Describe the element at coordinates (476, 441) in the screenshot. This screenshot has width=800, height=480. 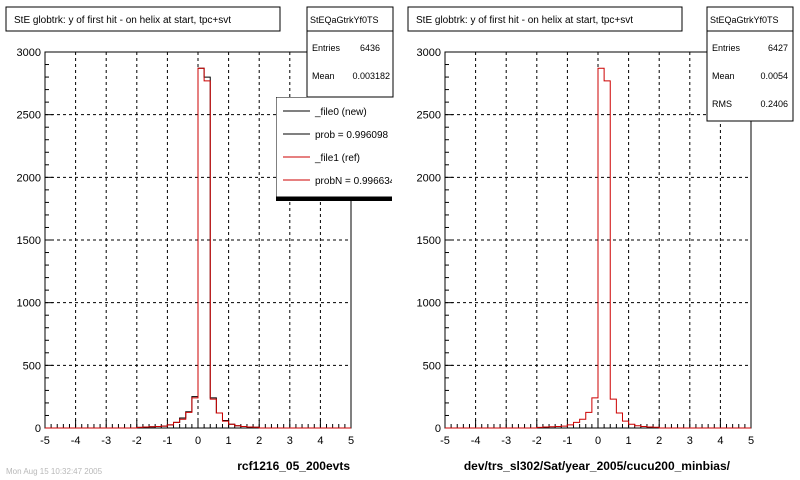
I see `right-x-tick-label: -4` at that location.